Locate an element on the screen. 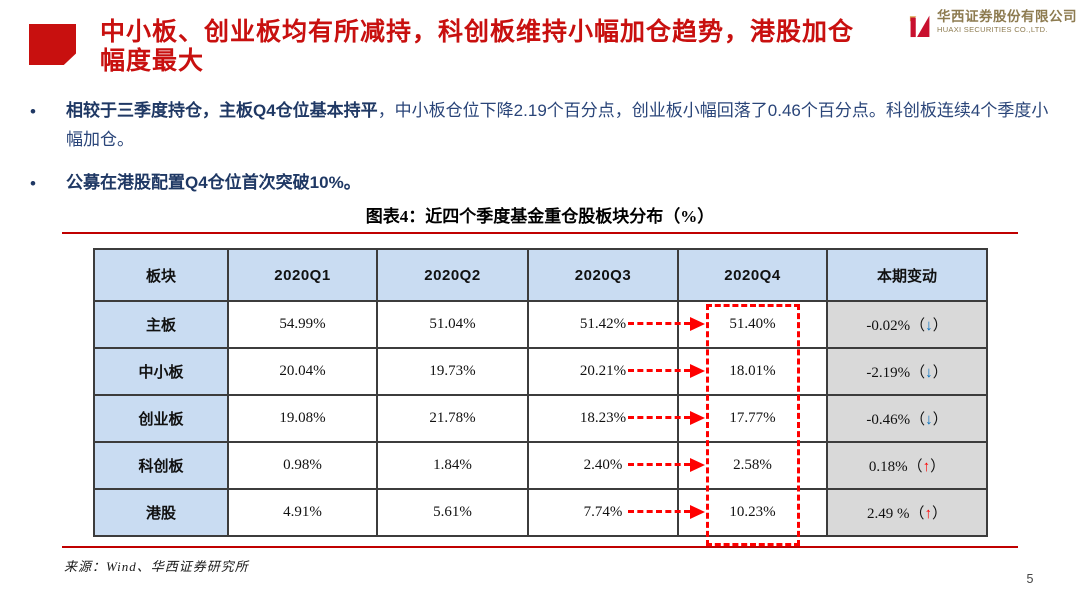 The width and height of the screenshot is (1080, 607). cell-value-q4: 18.01% is located at coordinates (752, 371).